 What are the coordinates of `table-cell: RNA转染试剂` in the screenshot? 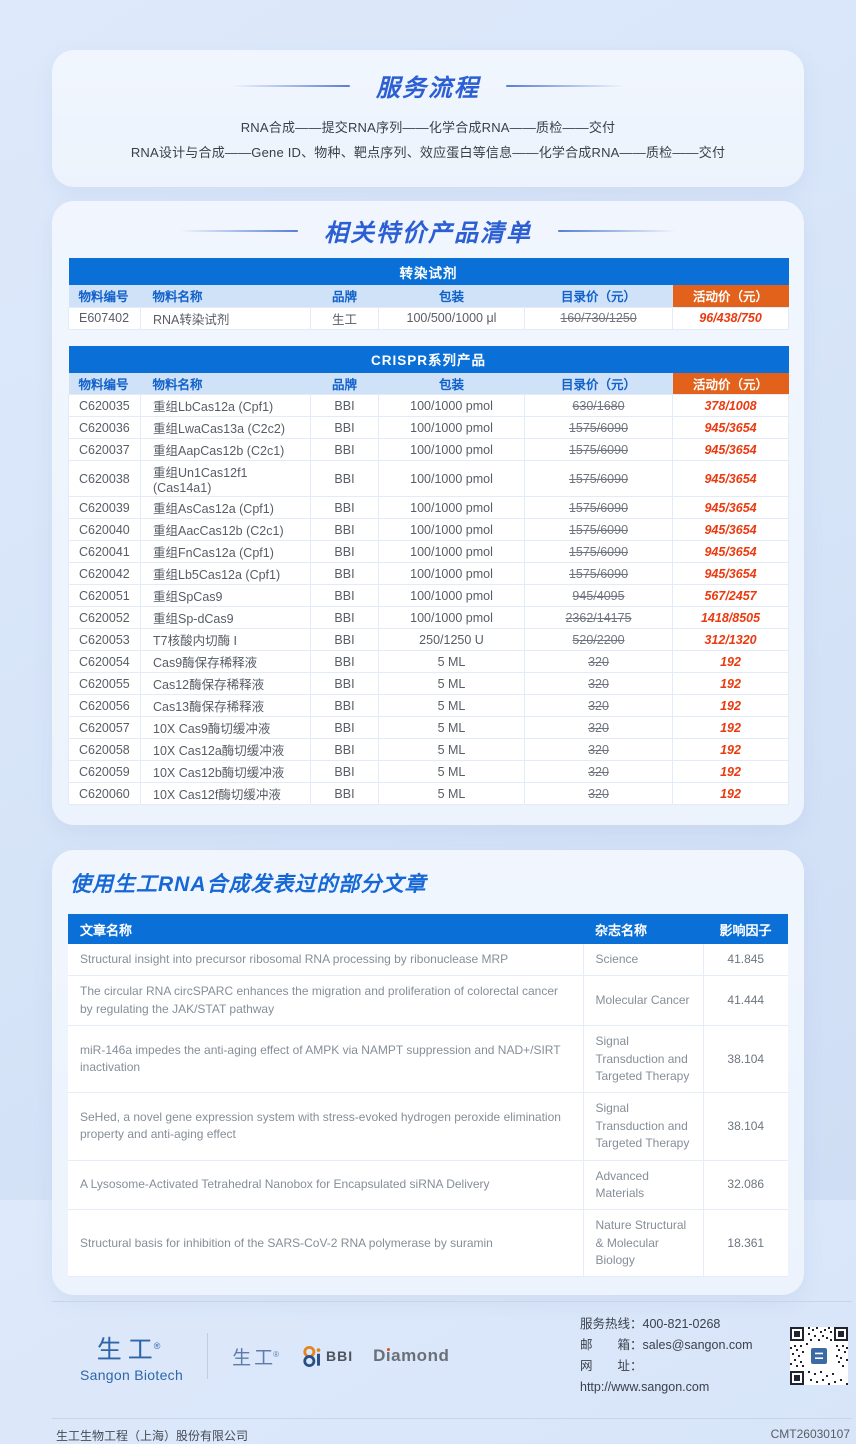 It's located at (225, 318).